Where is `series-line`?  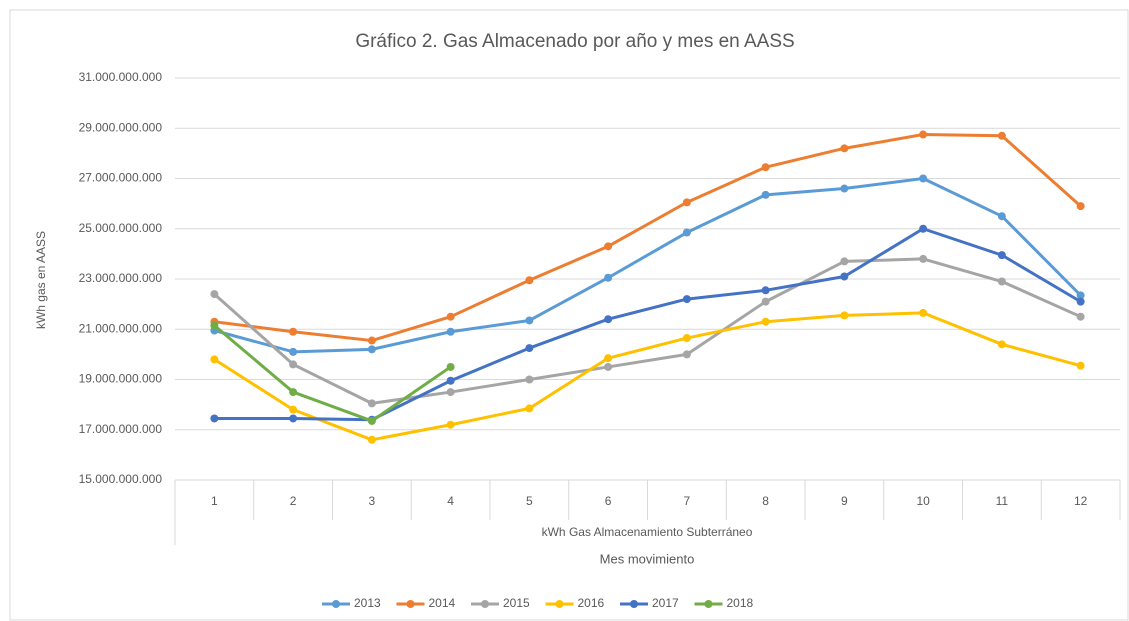
series-line is located at coordinates (332, 373).